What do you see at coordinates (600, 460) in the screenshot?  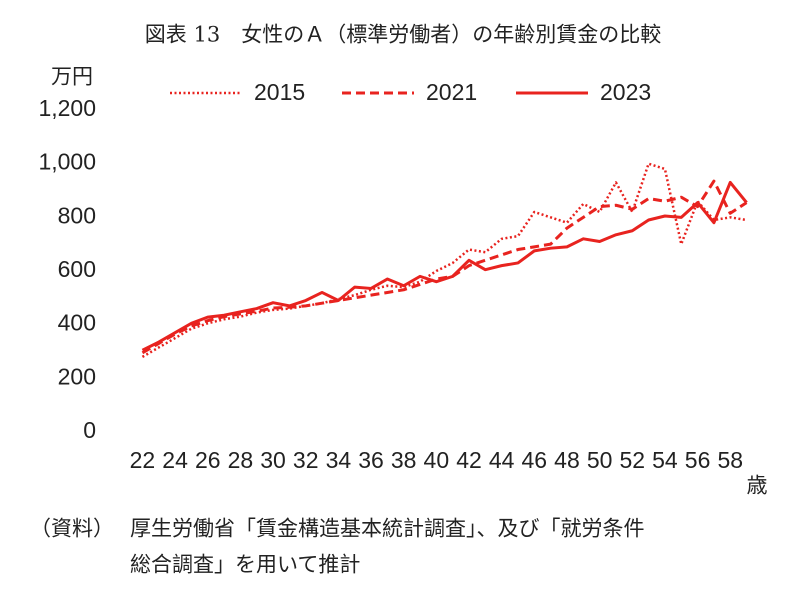 I see `x-tick-label: 50` at bounding box center [600, 460].